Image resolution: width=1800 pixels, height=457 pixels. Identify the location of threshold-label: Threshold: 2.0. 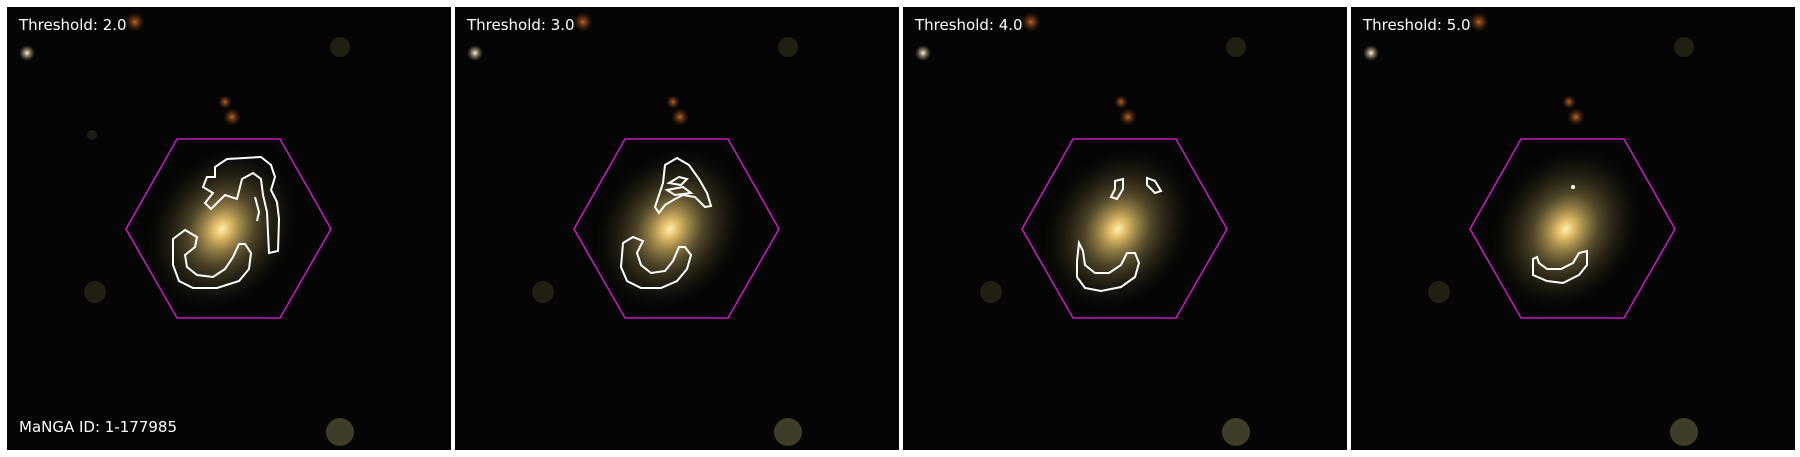
(73, 25).